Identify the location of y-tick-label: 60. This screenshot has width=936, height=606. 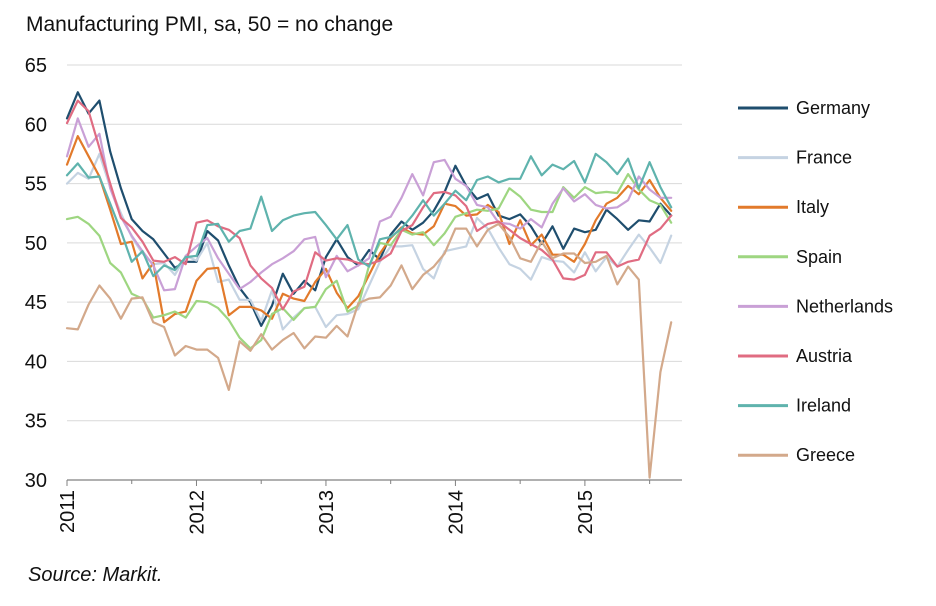
(36, 125).